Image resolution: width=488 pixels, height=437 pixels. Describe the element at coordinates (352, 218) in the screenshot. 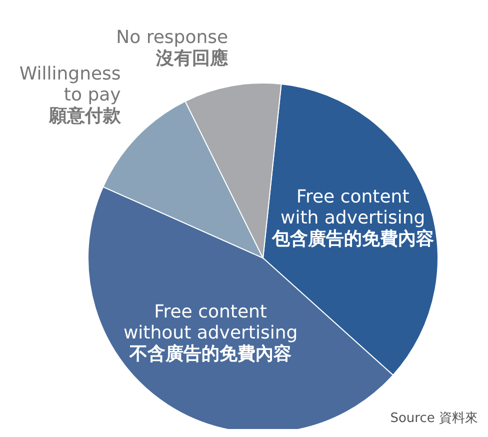

I see `slice-label: Free content with advertising 包含廣告的免費內容` at that location.